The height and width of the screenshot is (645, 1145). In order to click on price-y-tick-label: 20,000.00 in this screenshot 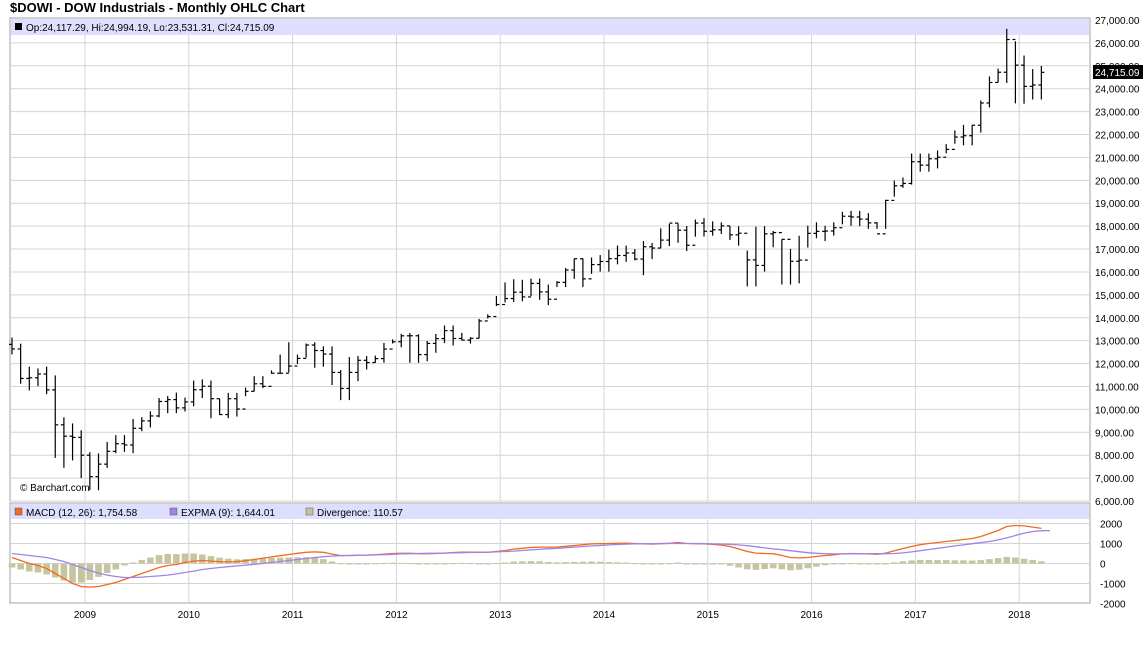, I will do `click(1117, 181)`.